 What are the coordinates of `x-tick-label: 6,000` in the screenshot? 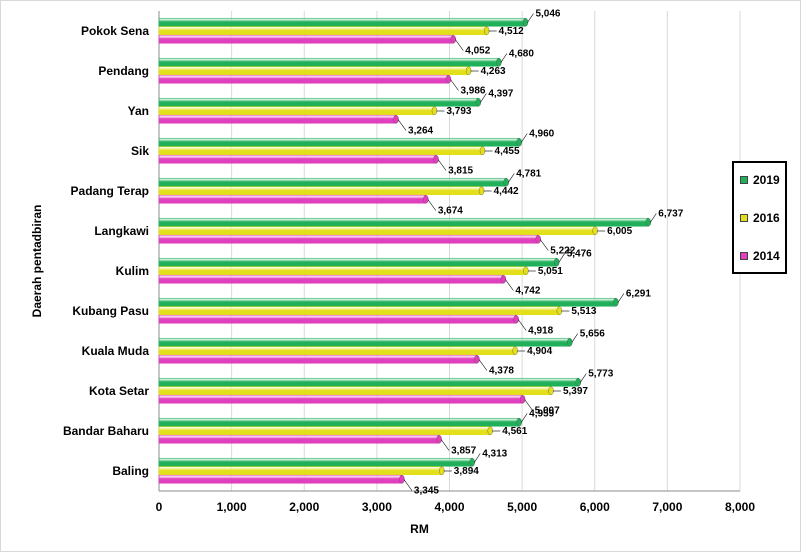 It's located at (595, 507).